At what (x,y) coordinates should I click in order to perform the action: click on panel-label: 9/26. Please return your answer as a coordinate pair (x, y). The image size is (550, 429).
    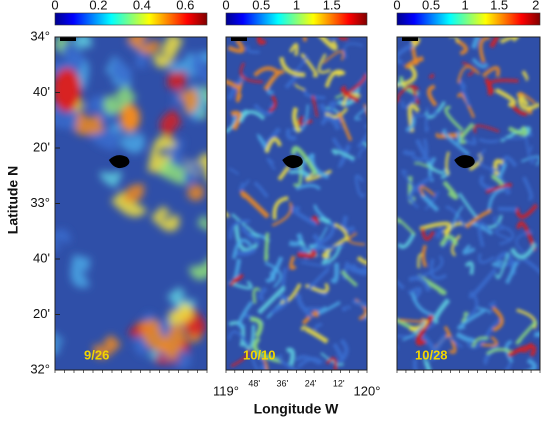
    Looking at the image, I should click on (96, 354).